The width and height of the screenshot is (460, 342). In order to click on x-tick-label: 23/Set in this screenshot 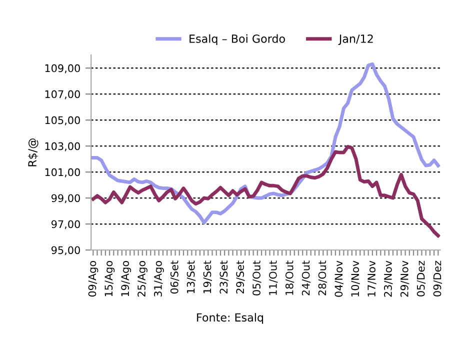, I will do `click(224, 277)`.